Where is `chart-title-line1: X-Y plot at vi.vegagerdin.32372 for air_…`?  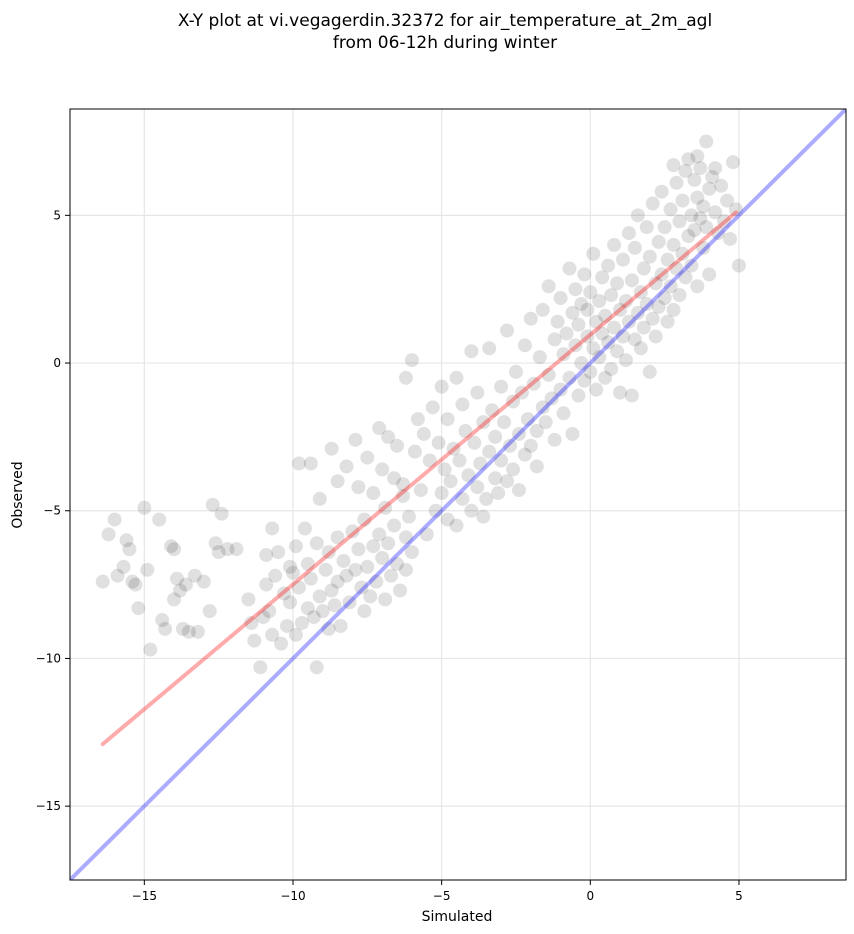 chart-title-line1: X-Y plot at vi.vegagerdin.32372 for air_… is located at coordinates (445, 21).